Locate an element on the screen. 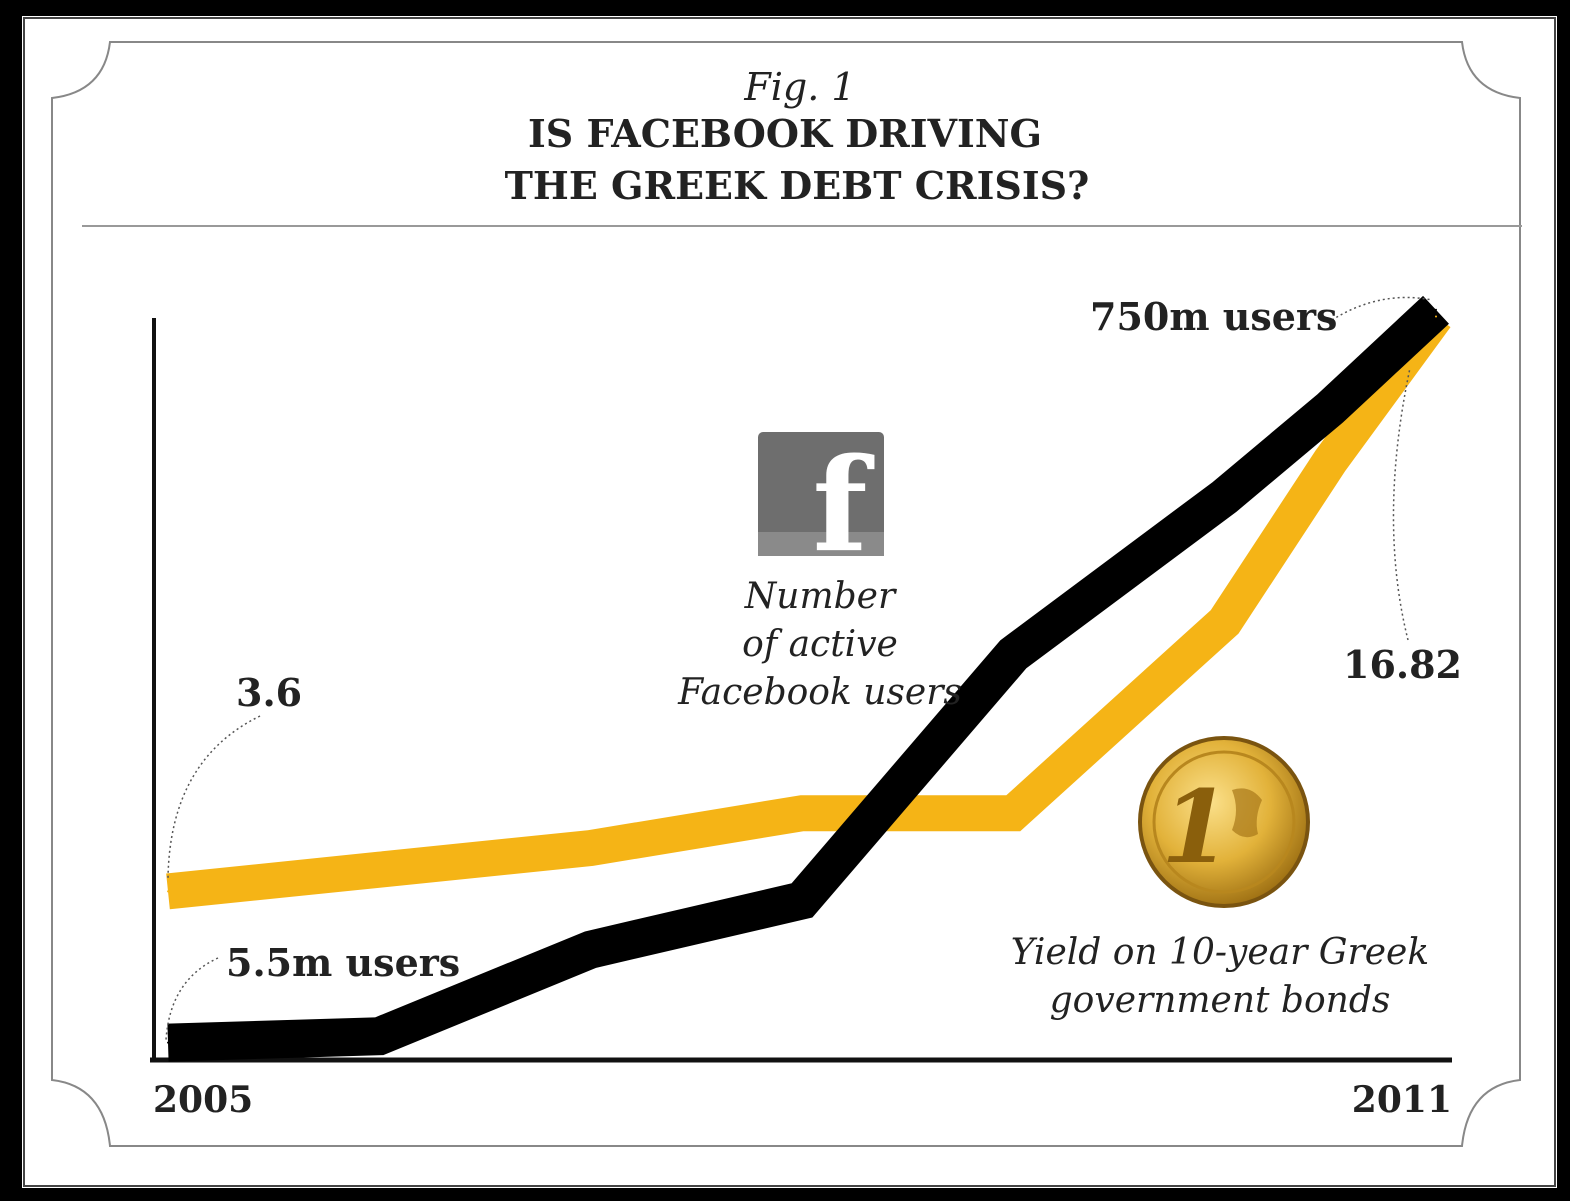  figure-label: Fig. 1 is located at coordinates (799, 87).